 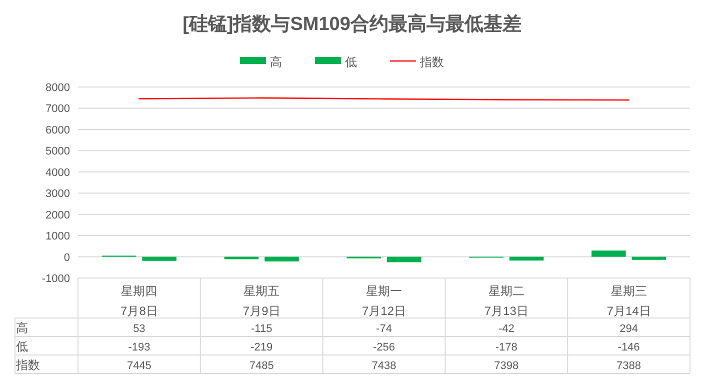 I want to click on x-tick-label: 星期三 7月14日, so click(x=628, y=301).